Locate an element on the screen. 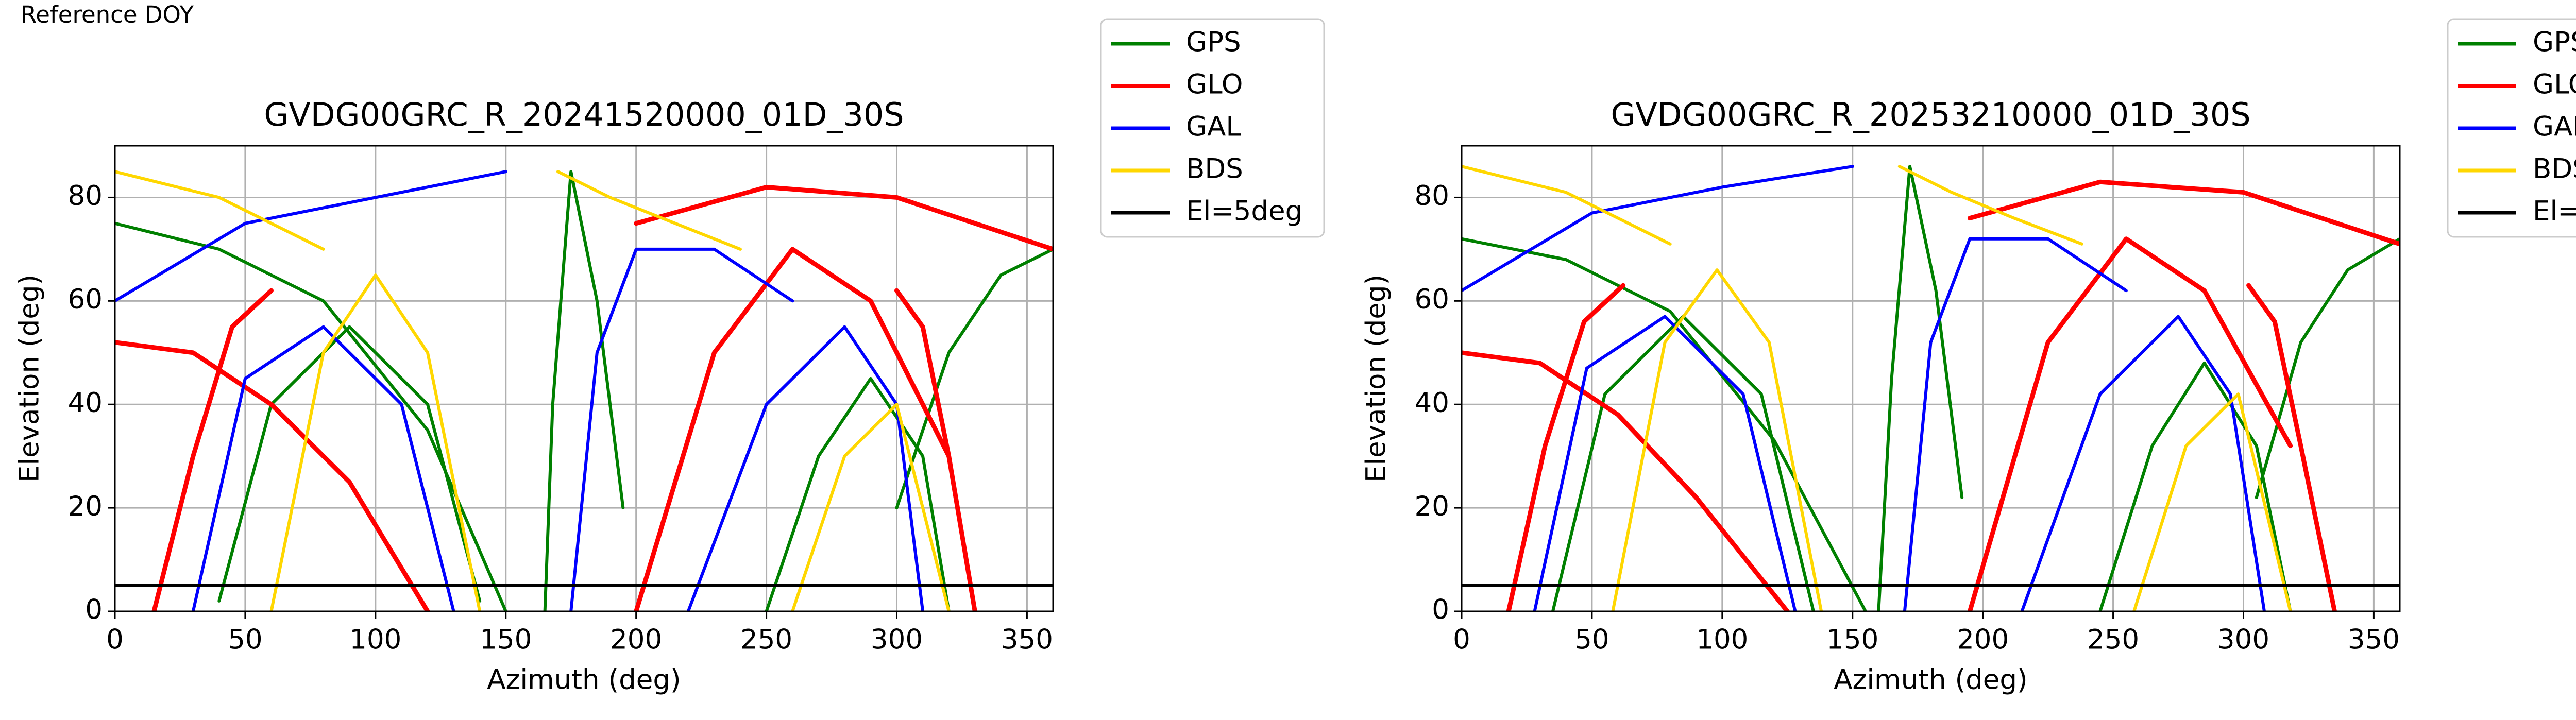 The width and height of the screenshot is (2576, 720). legend-frame is located at coordinates (1212, 128).